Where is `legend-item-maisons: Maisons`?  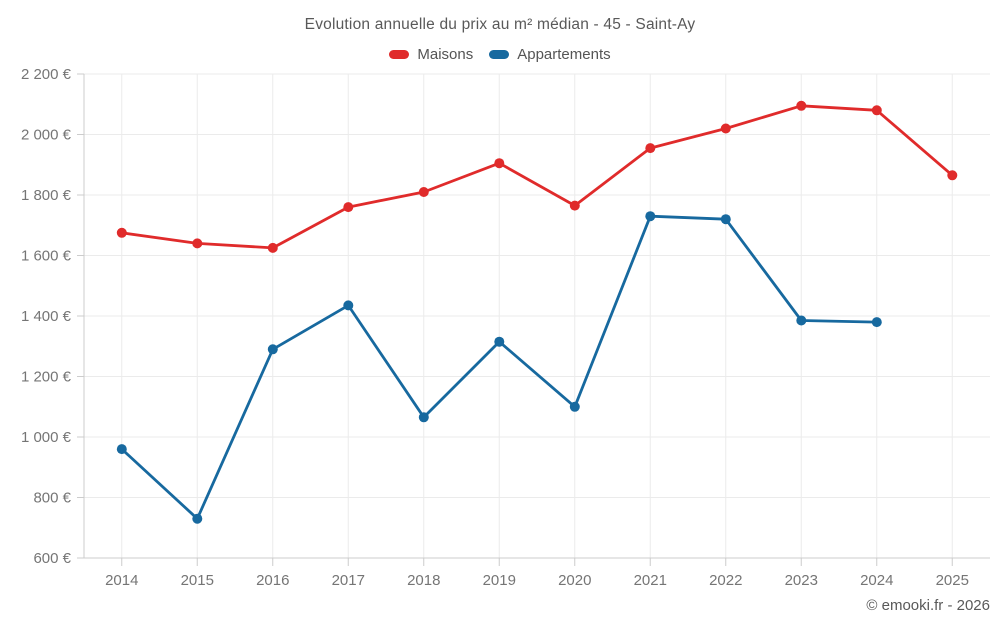
legend-item-maisons: Maisons is located at coordinates (431, 54).